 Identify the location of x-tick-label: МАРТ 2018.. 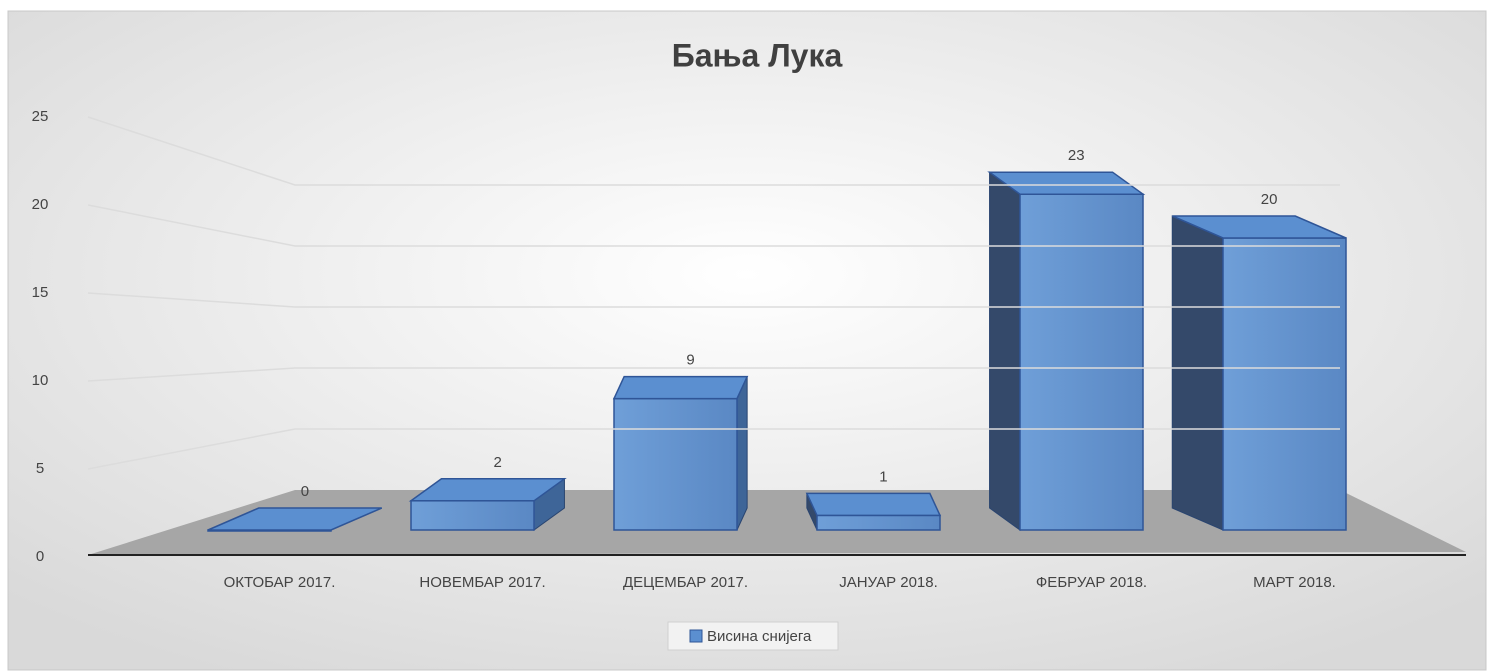
(1294, 582).